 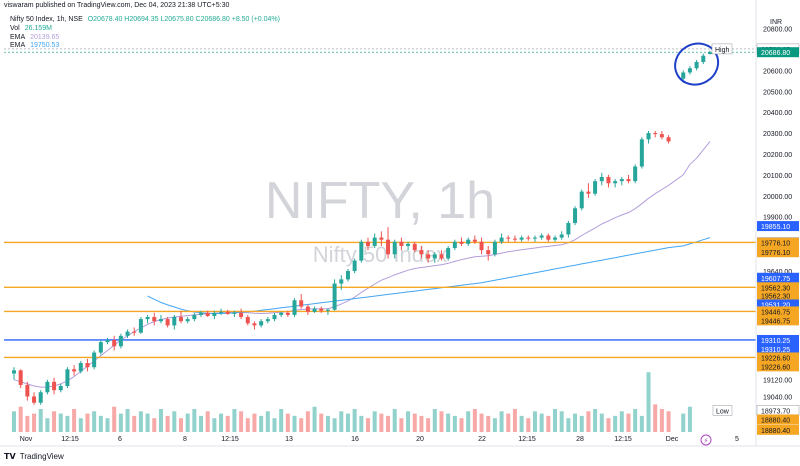 What do you see at coordinates (18, 37) in the screenshot?
I see `legend-ema1-label: EMA` at bounding box center [18, 37].